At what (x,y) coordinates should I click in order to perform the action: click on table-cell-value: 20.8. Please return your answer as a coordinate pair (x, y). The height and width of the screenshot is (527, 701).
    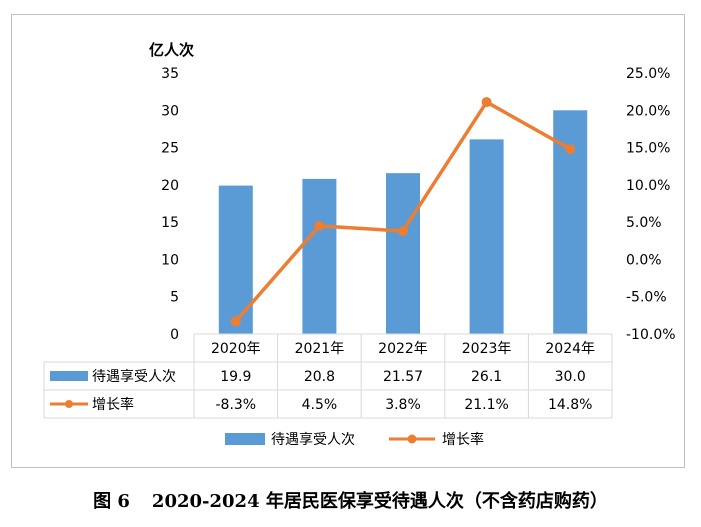
    Looking at the image, I should click on (319, 377).